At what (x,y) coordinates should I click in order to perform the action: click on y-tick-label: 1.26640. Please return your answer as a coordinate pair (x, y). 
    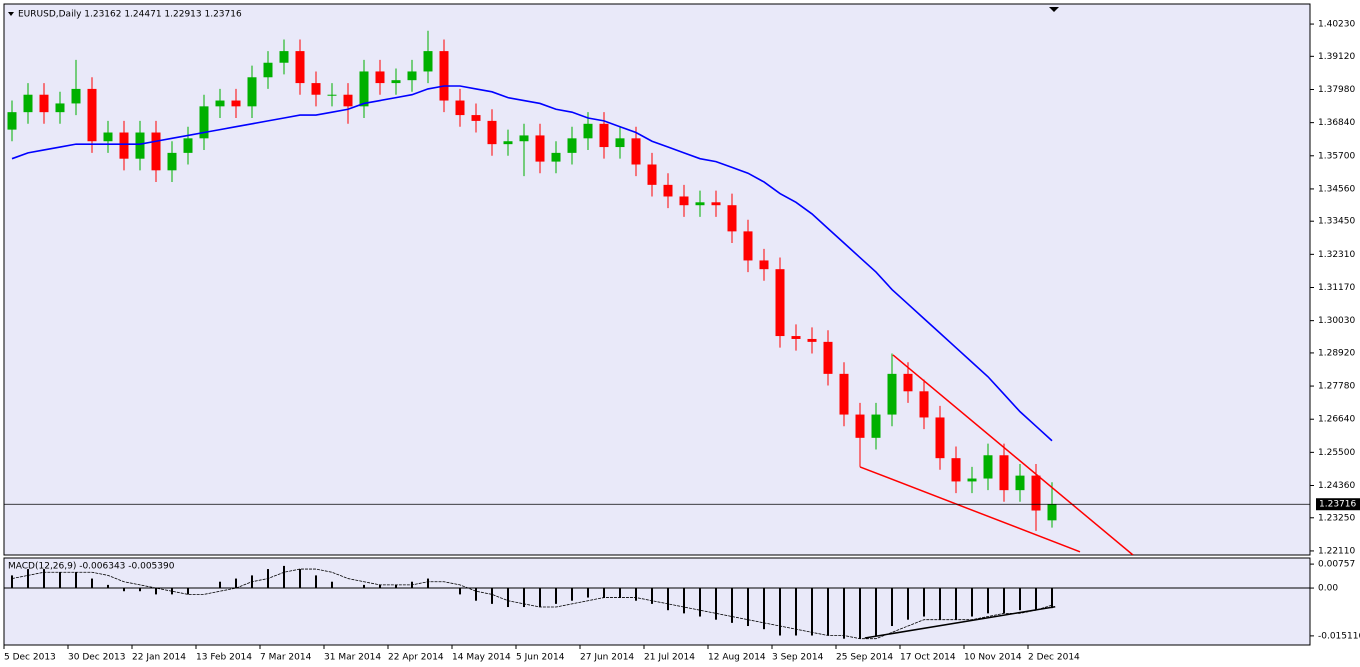
    Looking at the image, I should click on (1336, 420).